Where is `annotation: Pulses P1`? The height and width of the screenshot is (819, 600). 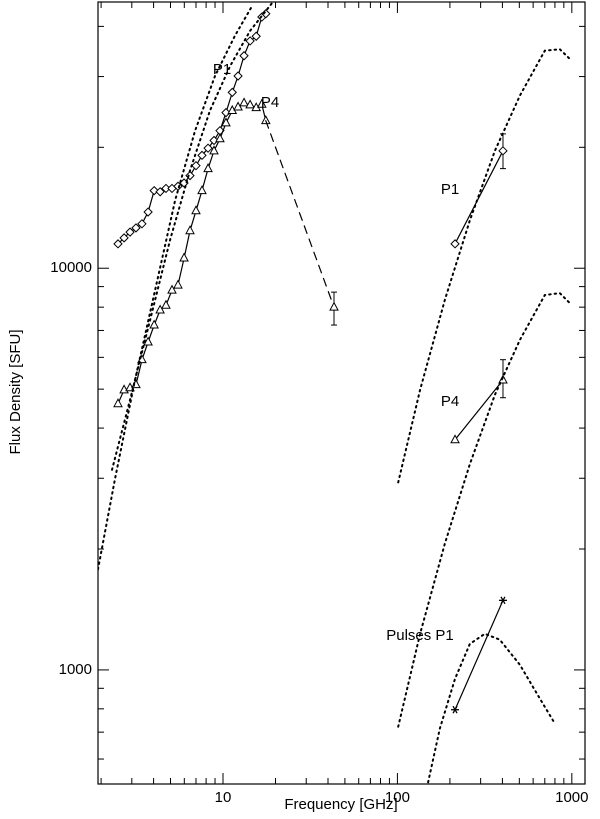 annotation: Pulses P1 is located at coordinates (420, 635).